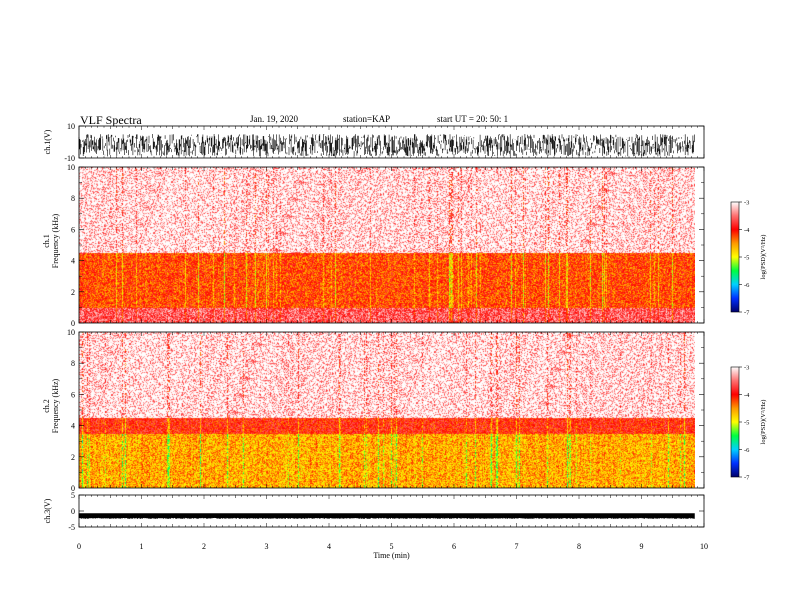 The width and height of the screenshot is (792, 612). What do you see at coordinates (642, 546) in the screenshot?
I see `x-tick-label: 9` at bounding box center [642, 546].